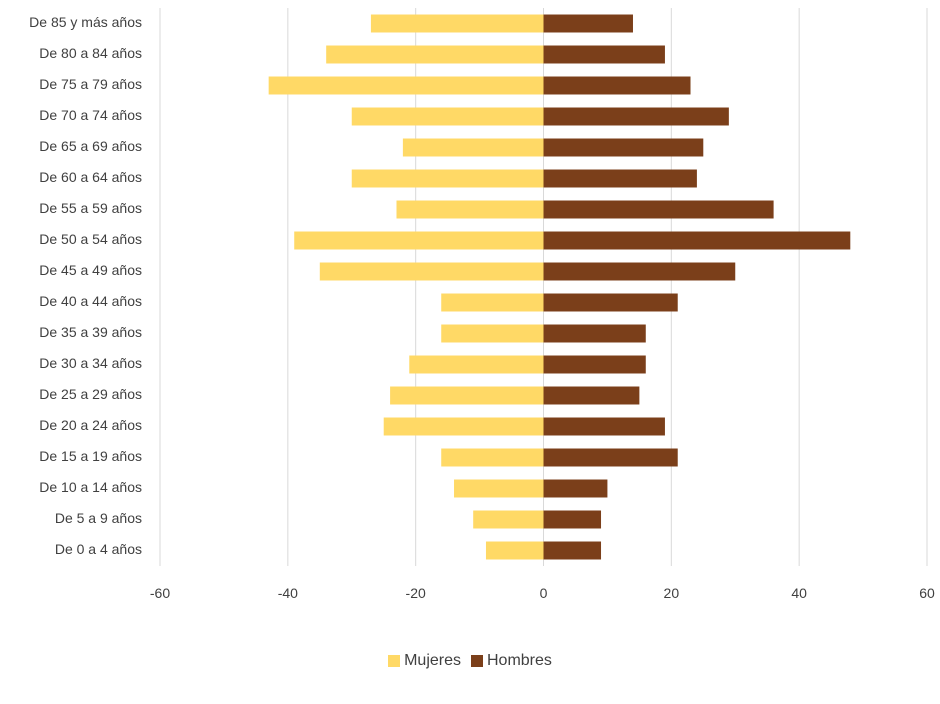 The image size is (940, 704). What do you see at coordinates (90, 487) in the screenshot?
I see `category-label-15: De 10 a 14 años` at bounding box center [90, 487].